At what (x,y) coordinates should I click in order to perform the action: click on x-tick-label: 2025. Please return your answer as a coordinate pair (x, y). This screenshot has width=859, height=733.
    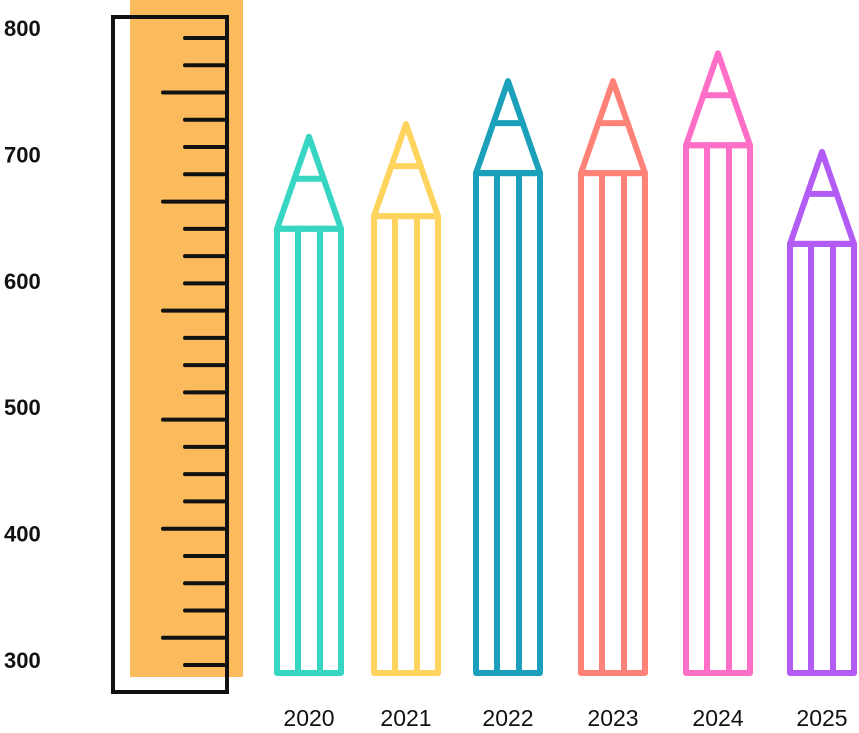
    Looking at the image, I should click on (821, 718).